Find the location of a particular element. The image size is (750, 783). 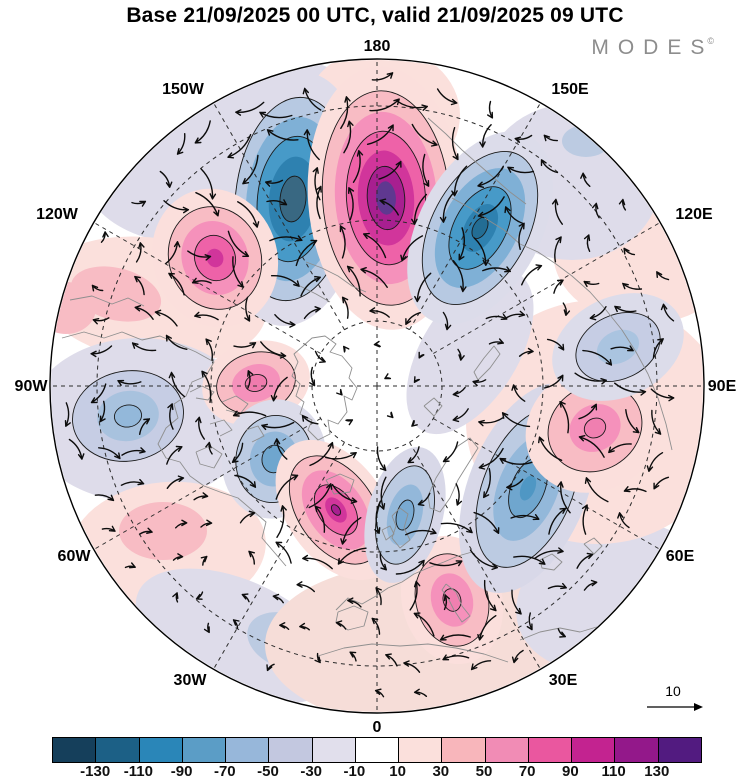

lon-label-150E: 150E is located at coordinates (570, 89).